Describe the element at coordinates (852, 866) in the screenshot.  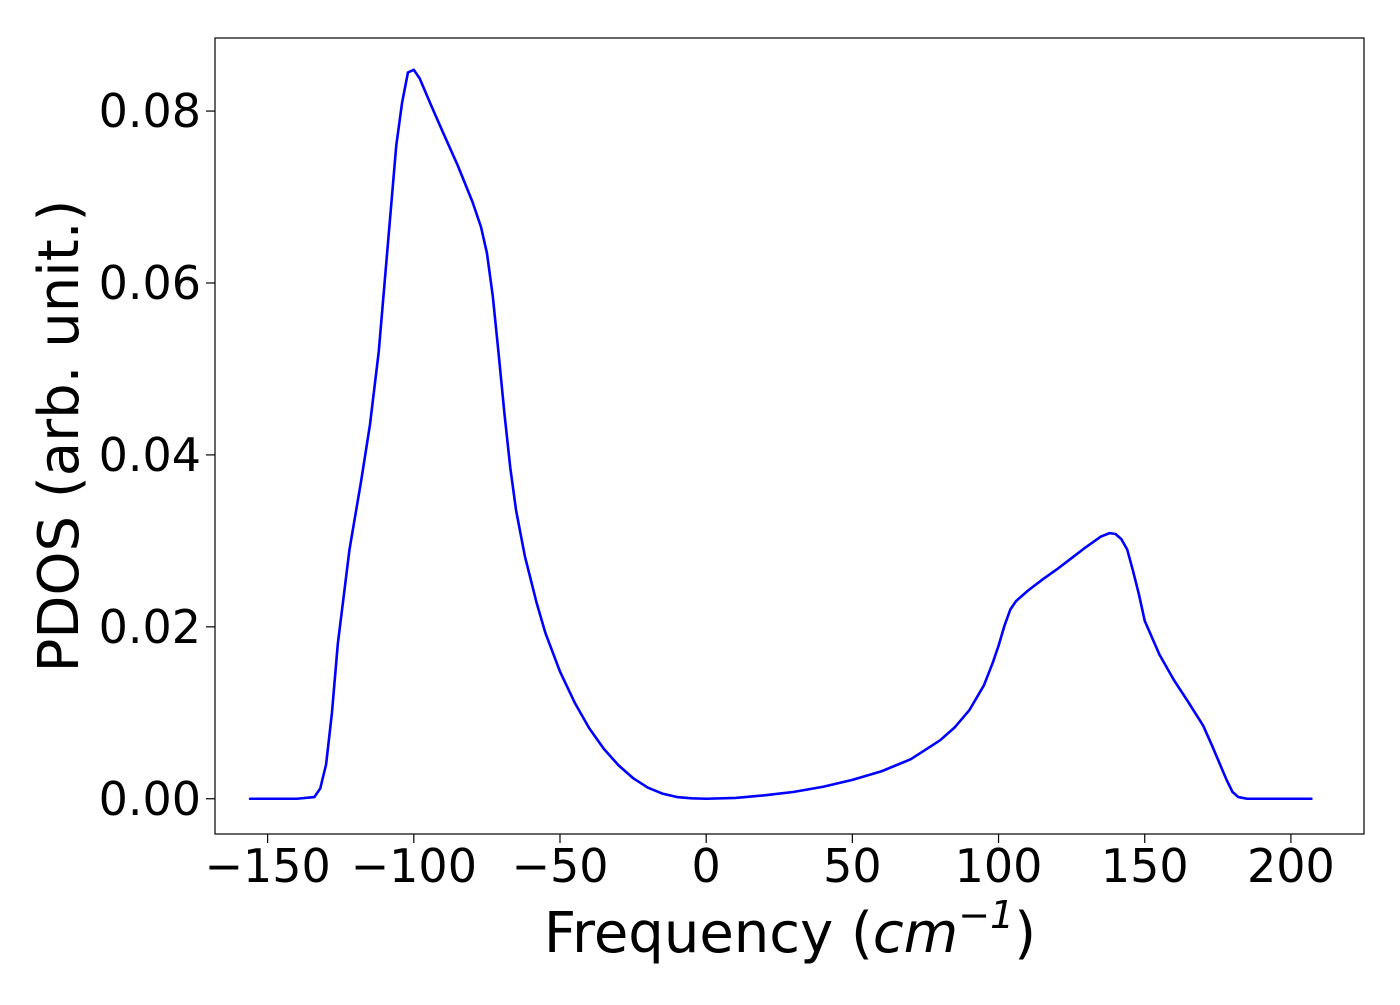
I see `x-tick-label: 50` at that location.